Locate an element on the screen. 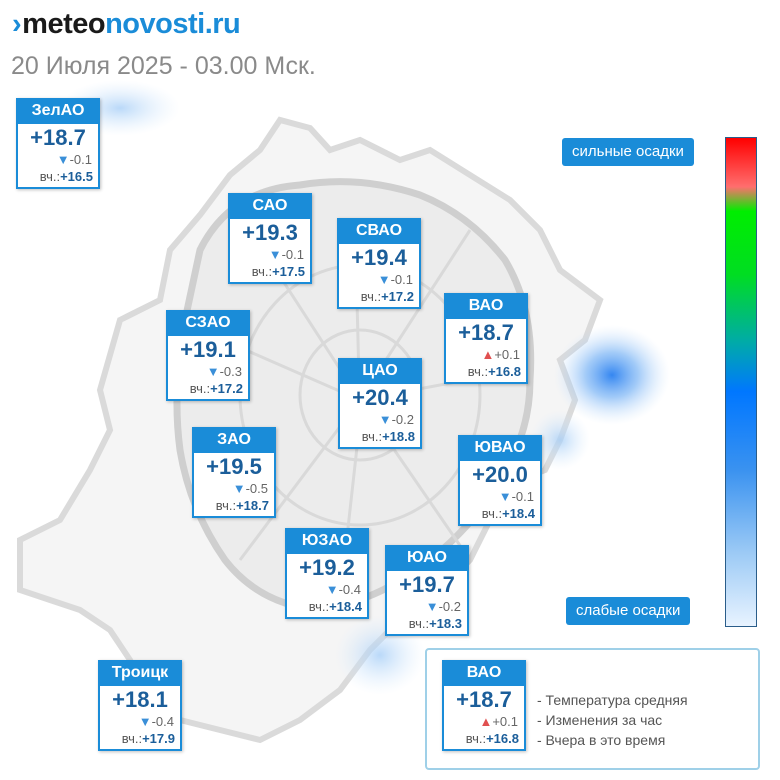 Image resolution: width=780 pixels, height=780 pixels. change-value: -0.5 is located at coordinates (256, 488).